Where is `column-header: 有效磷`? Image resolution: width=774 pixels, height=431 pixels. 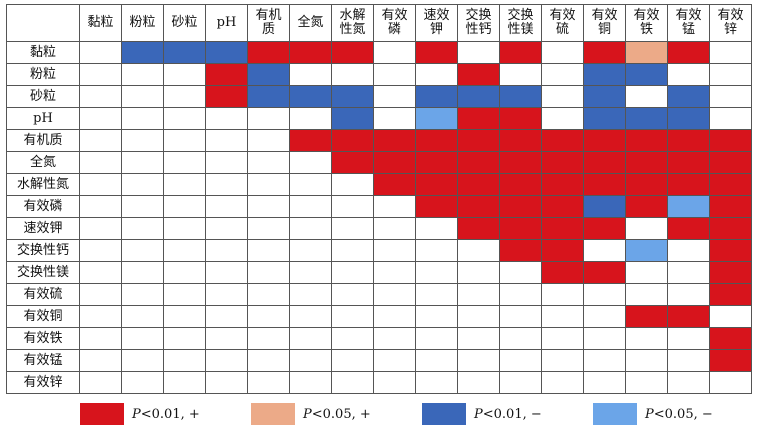 column-header: 有效磷 is located at coordinates (394, 23).